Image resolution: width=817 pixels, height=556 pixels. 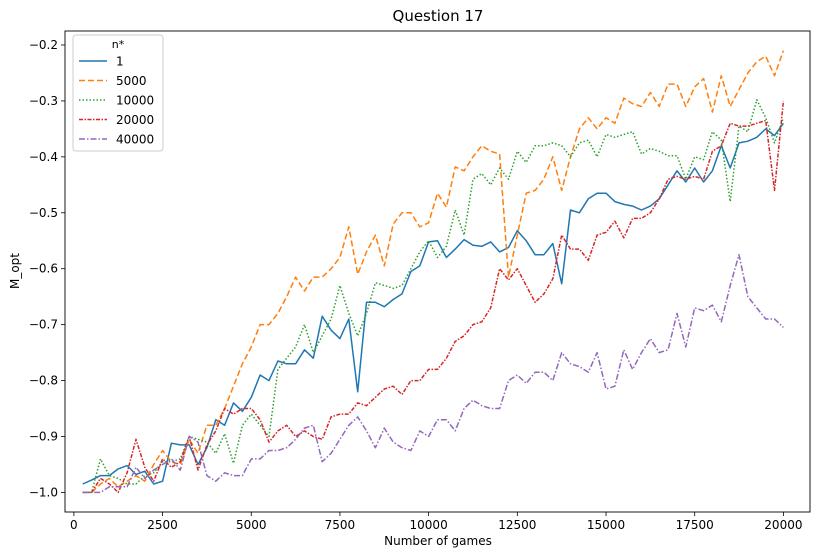 What do you see at coordinates (43, 381) in the screenshot?
I see `y-tick-label: −0.8` at bounding box center [43, 381].